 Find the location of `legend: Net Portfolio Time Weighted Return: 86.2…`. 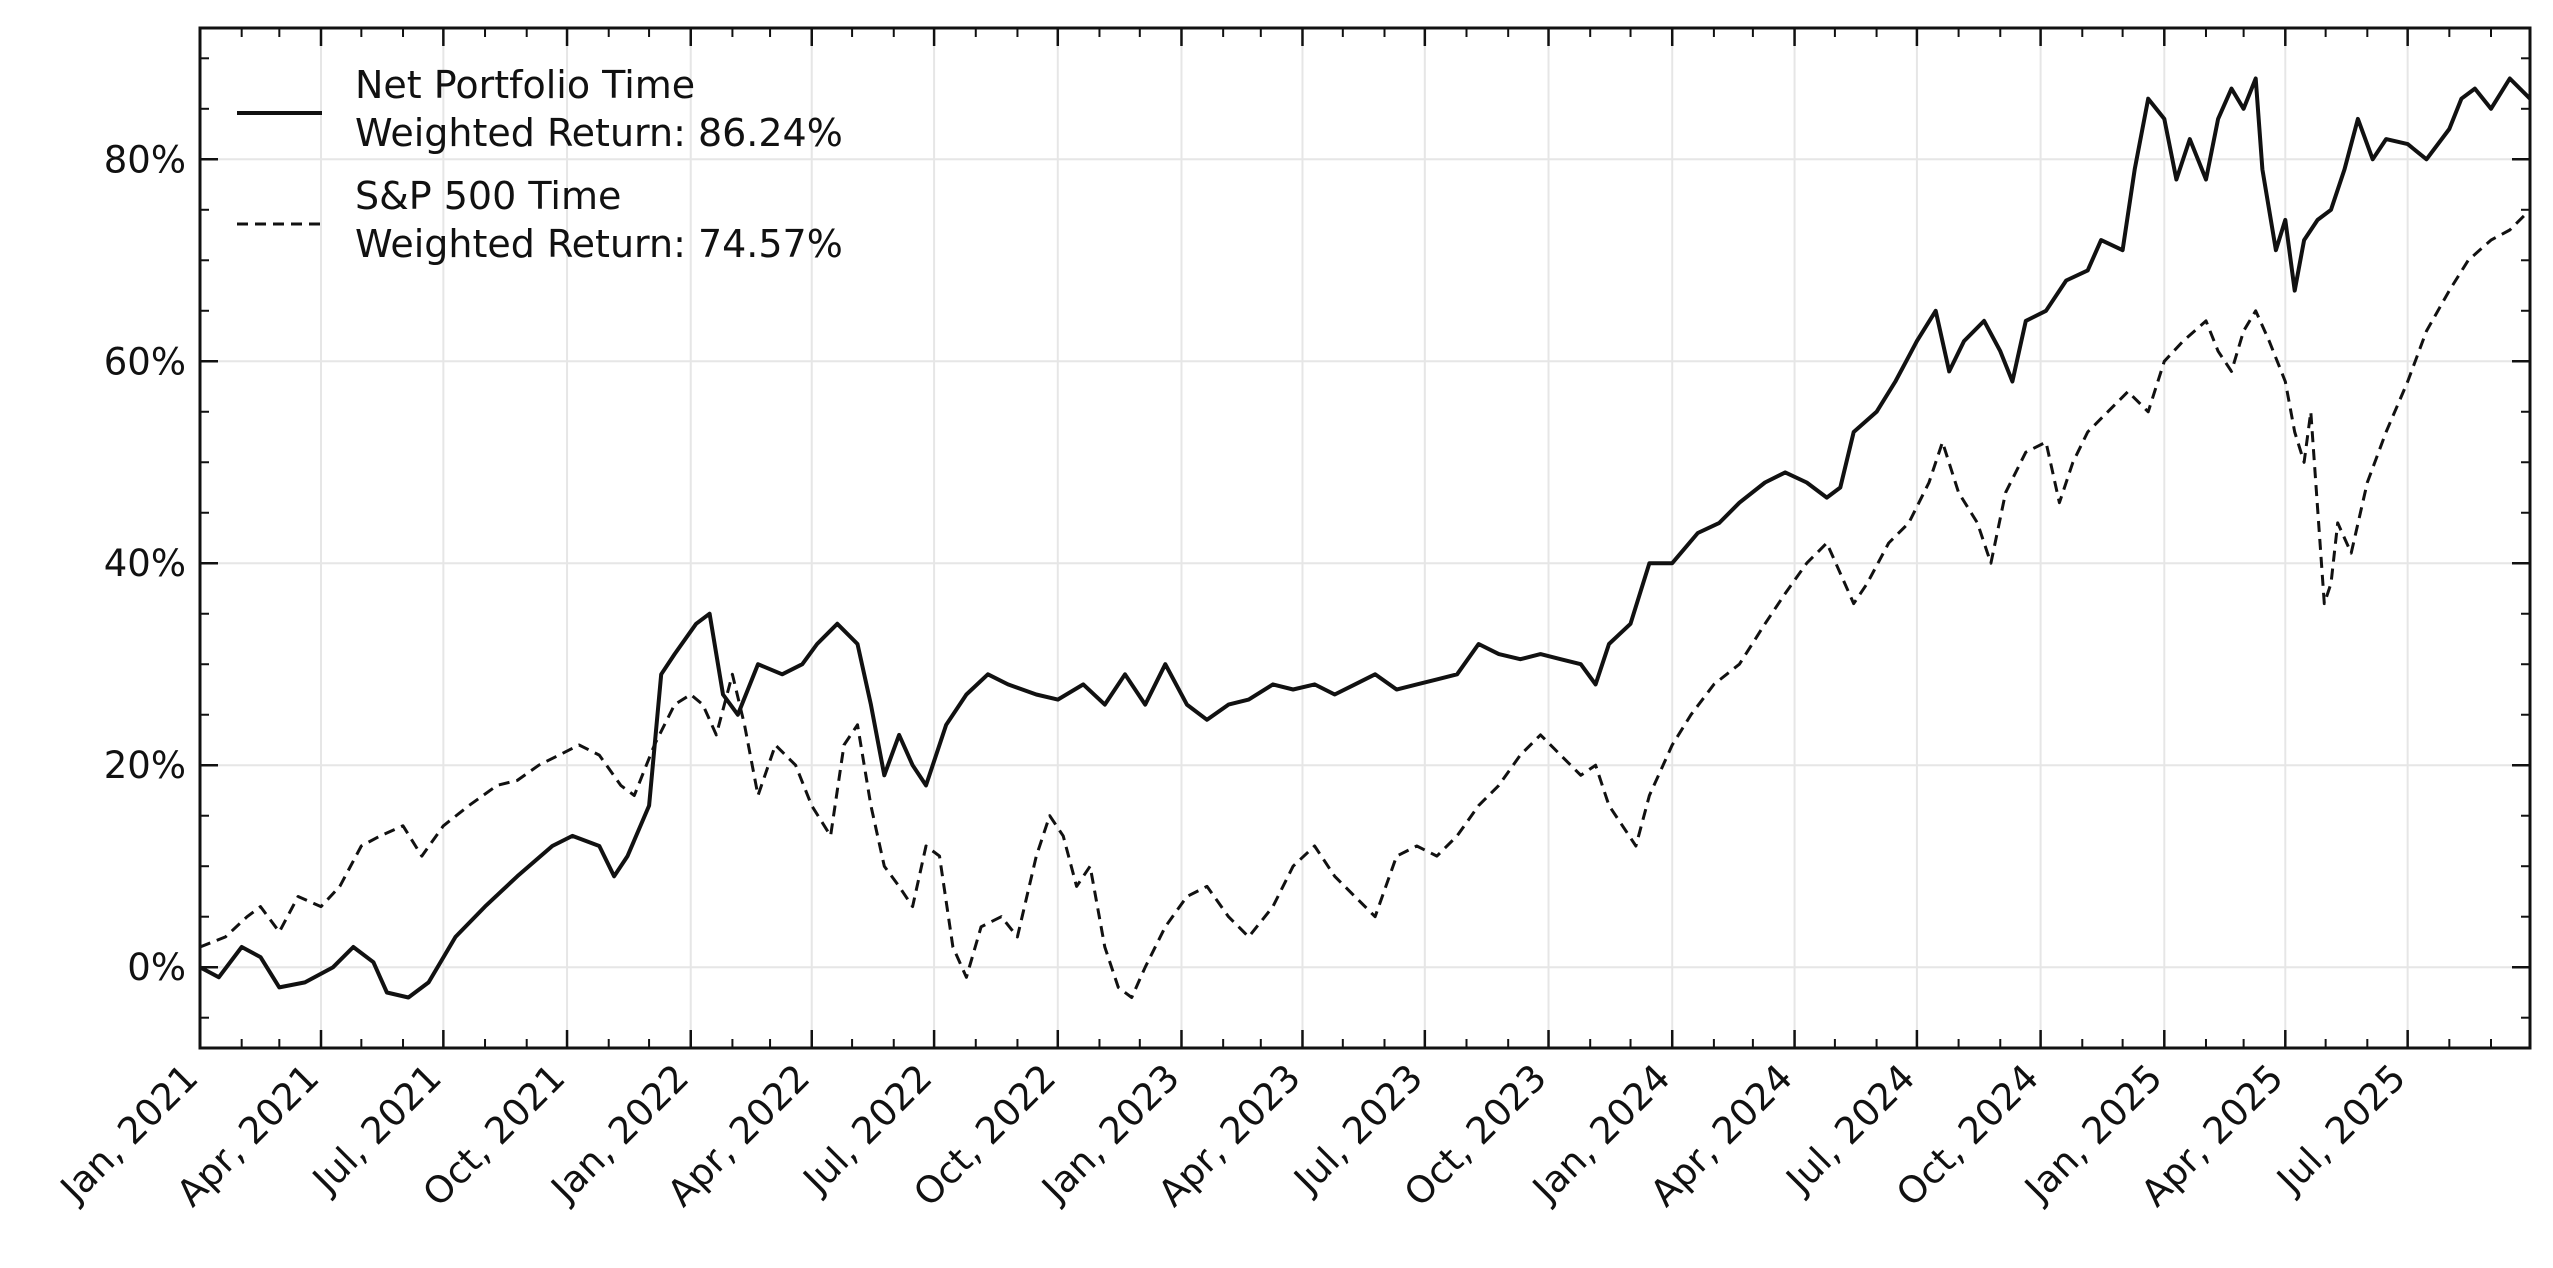

legend: Net Portfolio Time Weighted Return: 86.2… is located at coordinates (540, 164).